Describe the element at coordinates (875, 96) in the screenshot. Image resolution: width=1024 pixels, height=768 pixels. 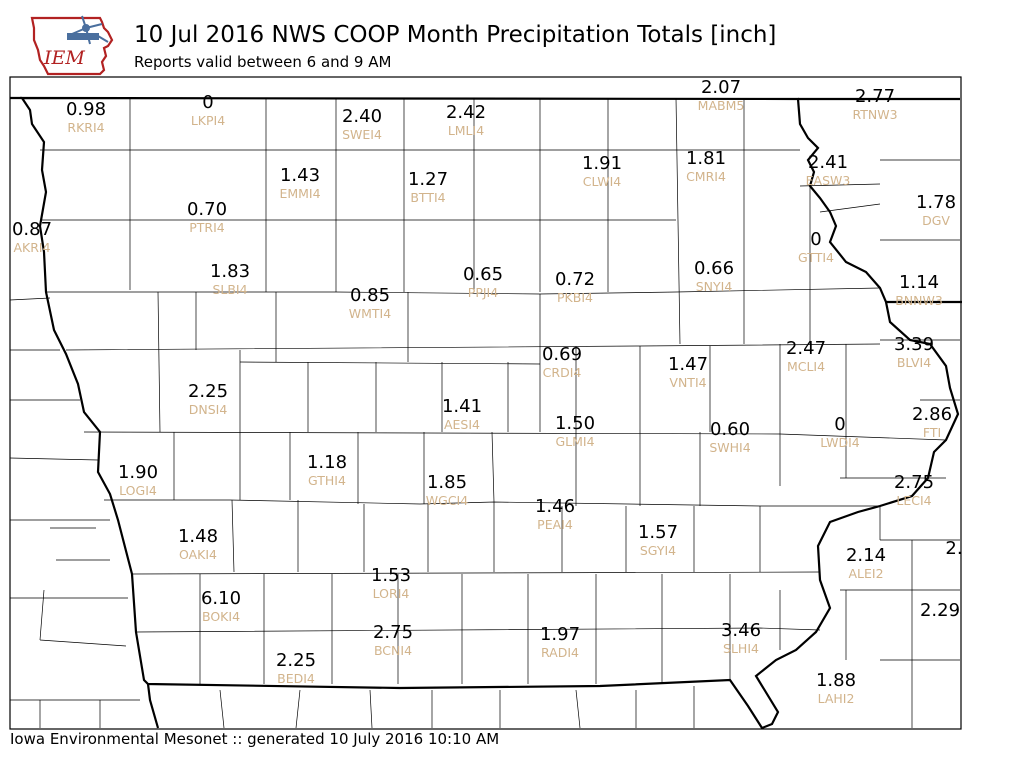
I see `station-value: 2.77` at that location.